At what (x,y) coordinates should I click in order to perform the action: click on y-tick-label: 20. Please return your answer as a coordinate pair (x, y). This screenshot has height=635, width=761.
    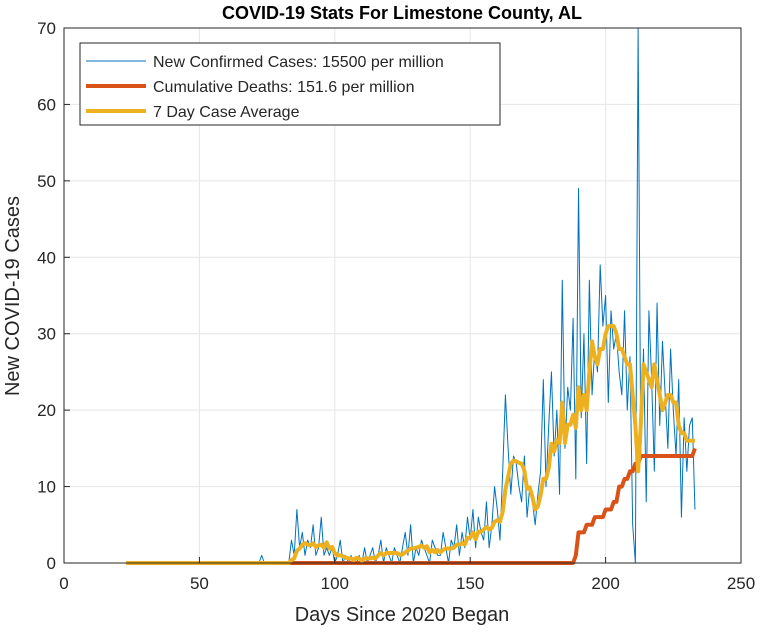
    Looking at the image, I should click on (46, 410).